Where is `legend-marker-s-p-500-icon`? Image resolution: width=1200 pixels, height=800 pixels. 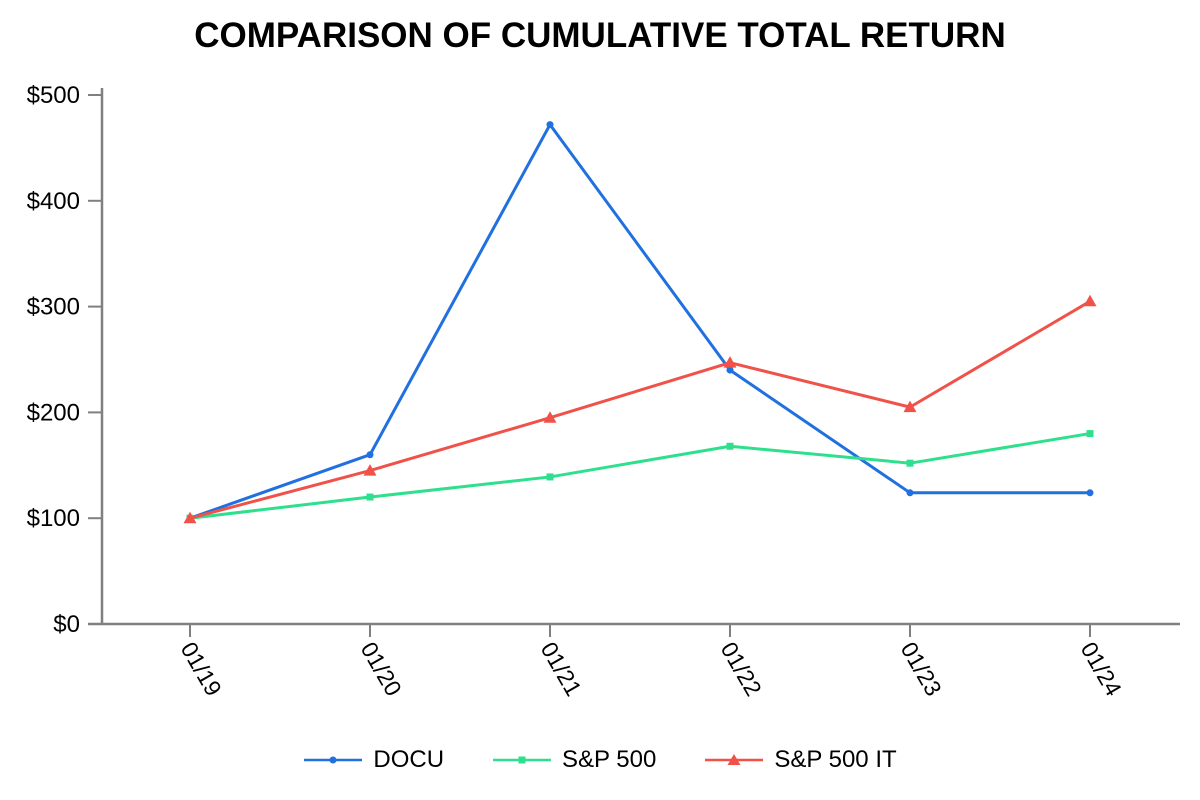
legend-marker-s-p-500-icon is located at coordinates (522, 760).